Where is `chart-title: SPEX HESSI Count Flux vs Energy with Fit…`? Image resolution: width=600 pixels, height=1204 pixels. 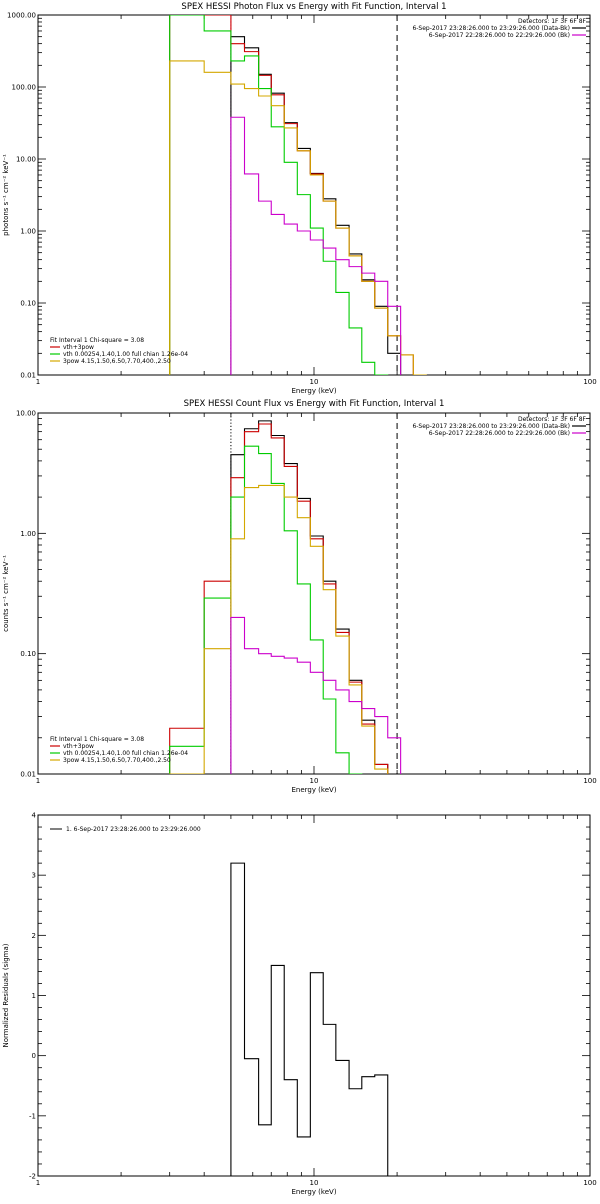 chart-title: SPEX HESSI Count Flux vs Energy with Fit… is located at coordinates (314, 404).